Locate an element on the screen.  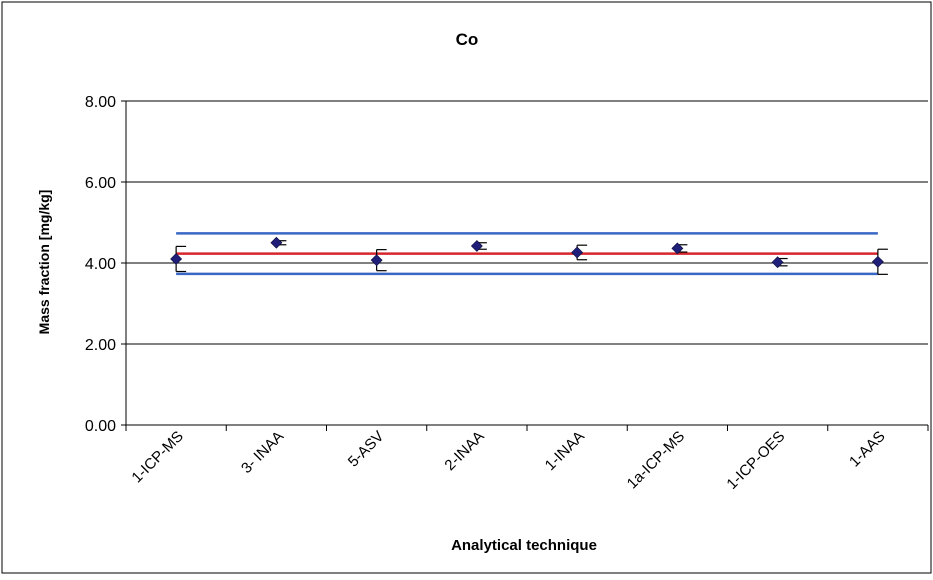
y-tick-label: 0.00 is located at coordinates (100, 426).